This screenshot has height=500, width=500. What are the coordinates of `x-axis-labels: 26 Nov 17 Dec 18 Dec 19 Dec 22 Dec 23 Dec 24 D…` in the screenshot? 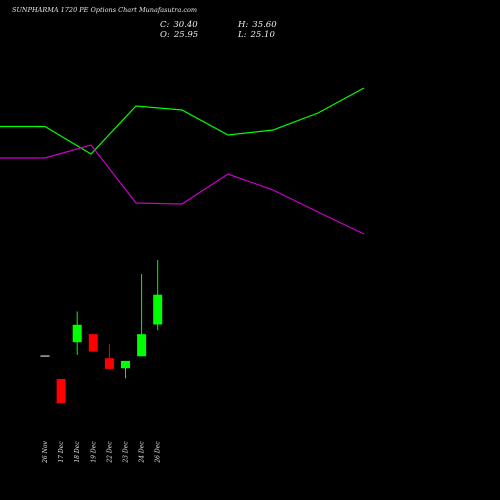 It's located at (102, 451).